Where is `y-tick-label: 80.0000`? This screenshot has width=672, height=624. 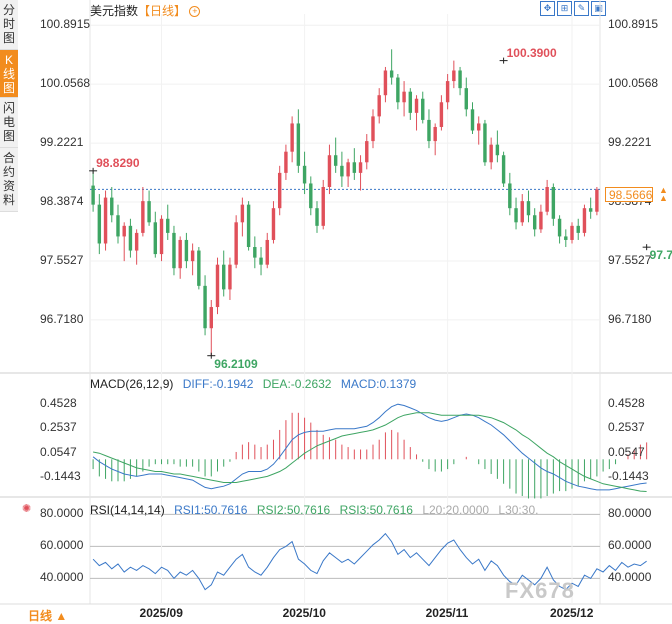 y-tick-label: 80.0000 is located at coordinates (630, 513).